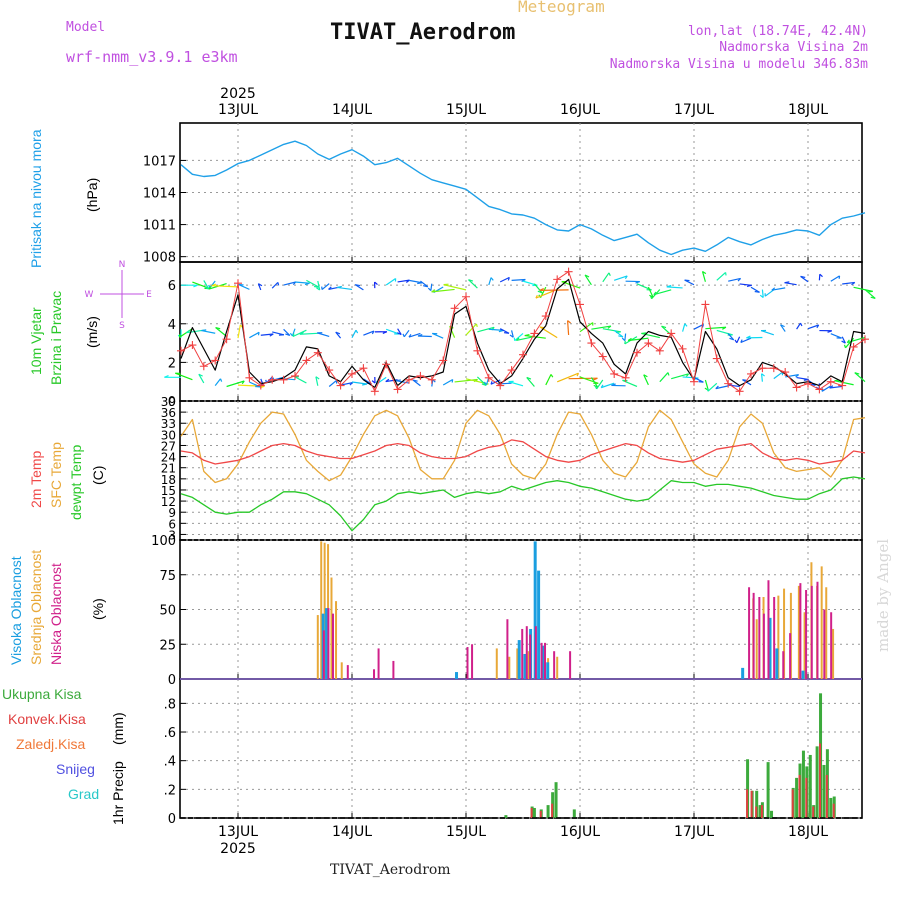 The width and height of the screenshot is (900, 900). What do you see at coordinates (168, 424) in the screenshot?
I see `temp-ytick-label: 33` at bounding box center [168, 424].